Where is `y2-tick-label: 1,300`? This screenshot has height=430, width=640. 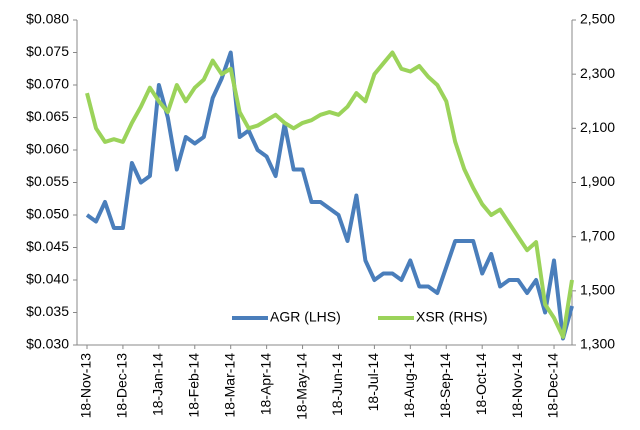 y2-tick-label: 1,300 is located at coordinates (597, 344).